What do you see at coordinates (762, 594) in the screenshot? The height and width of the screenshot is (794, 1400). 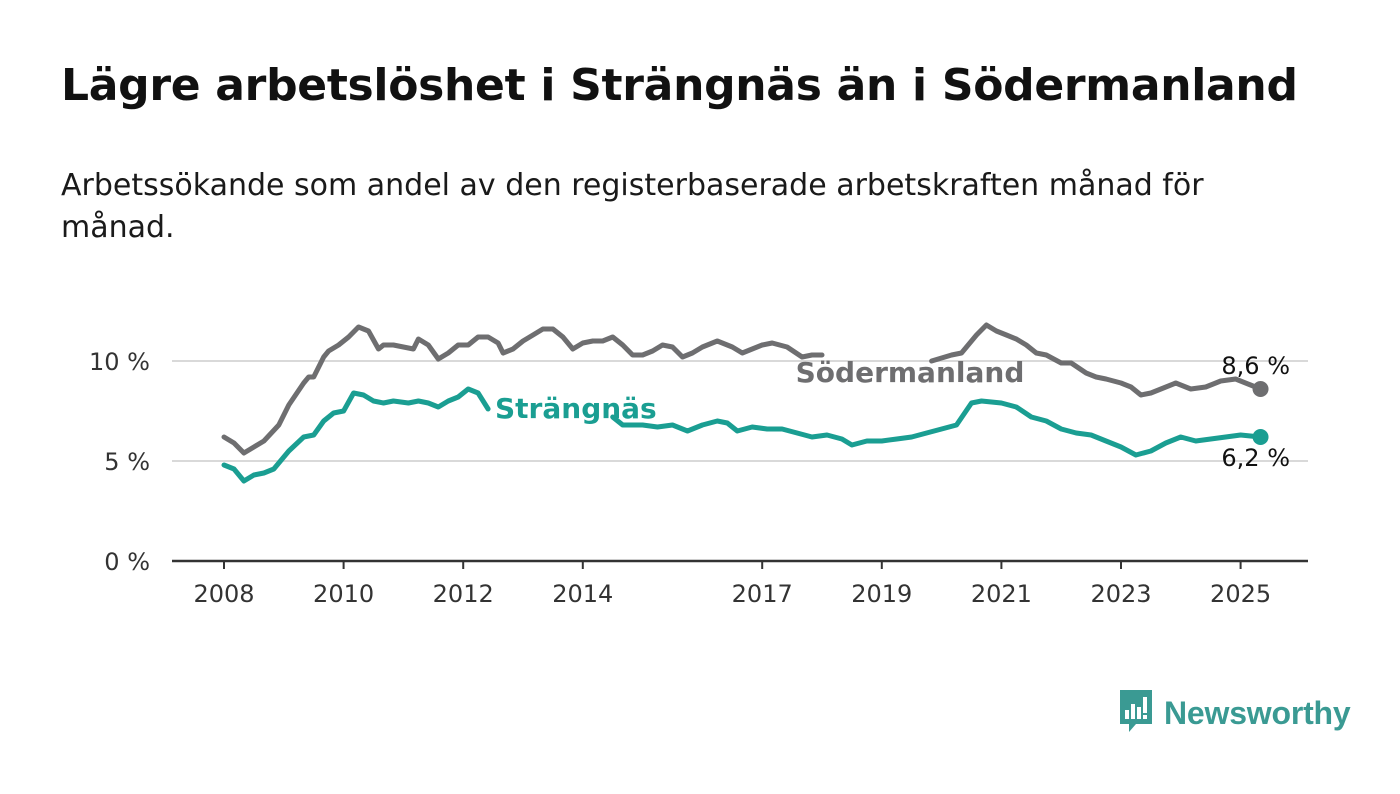 I see `x-tick-label: 2017` at bounding box center [762, 594].